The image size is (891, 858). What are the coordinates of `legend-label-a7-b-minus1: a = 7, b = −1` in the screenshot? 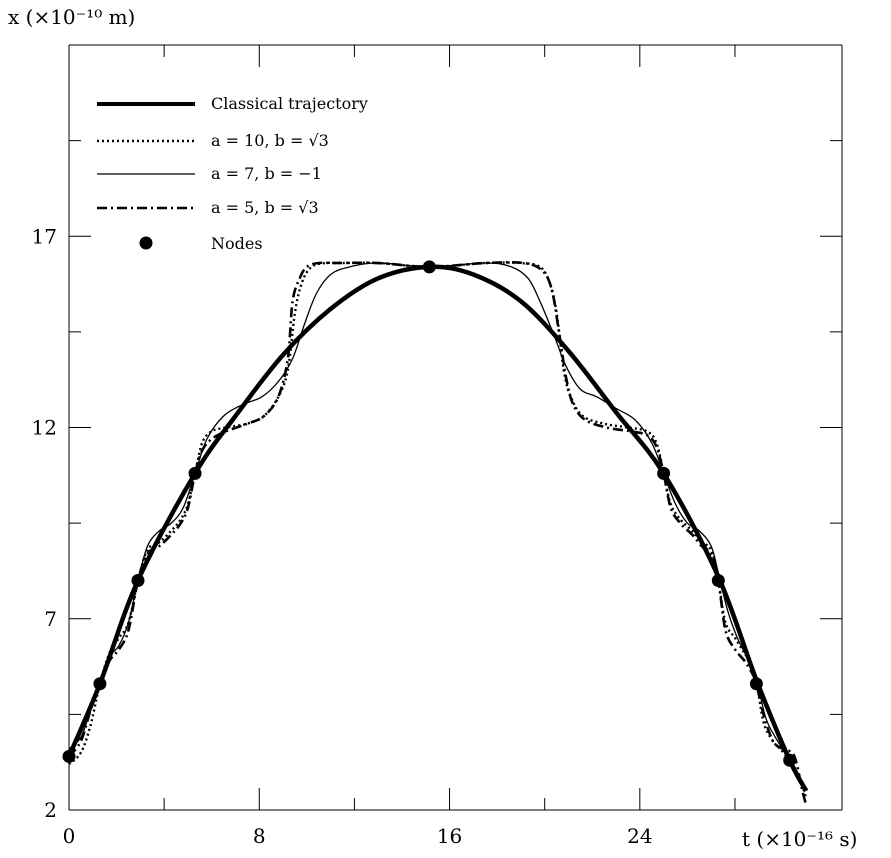 It's located at (266, 173).